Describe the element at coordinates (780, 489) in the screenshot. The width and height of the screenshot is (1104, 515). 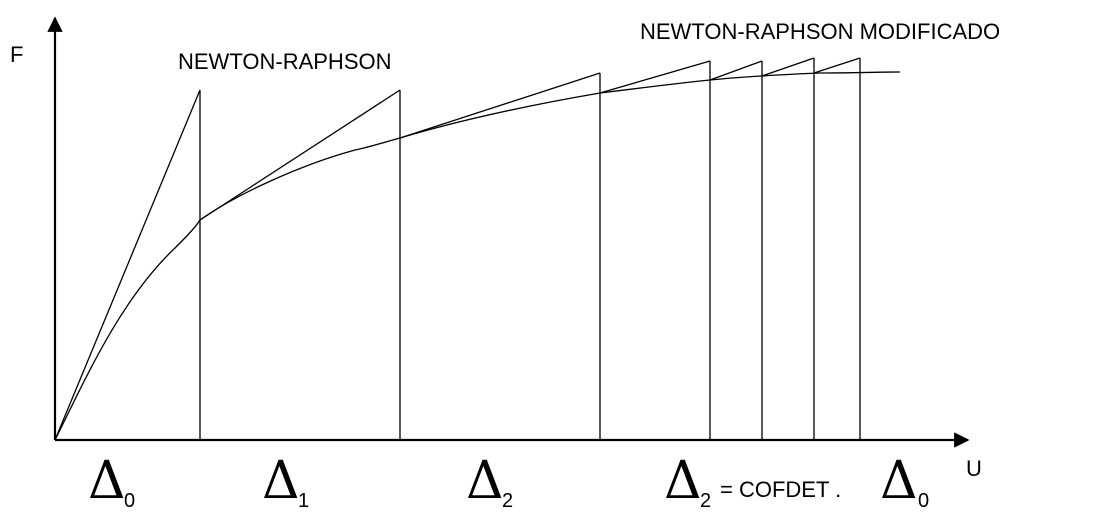
I see `formula-text: = COFDET .` at that location.